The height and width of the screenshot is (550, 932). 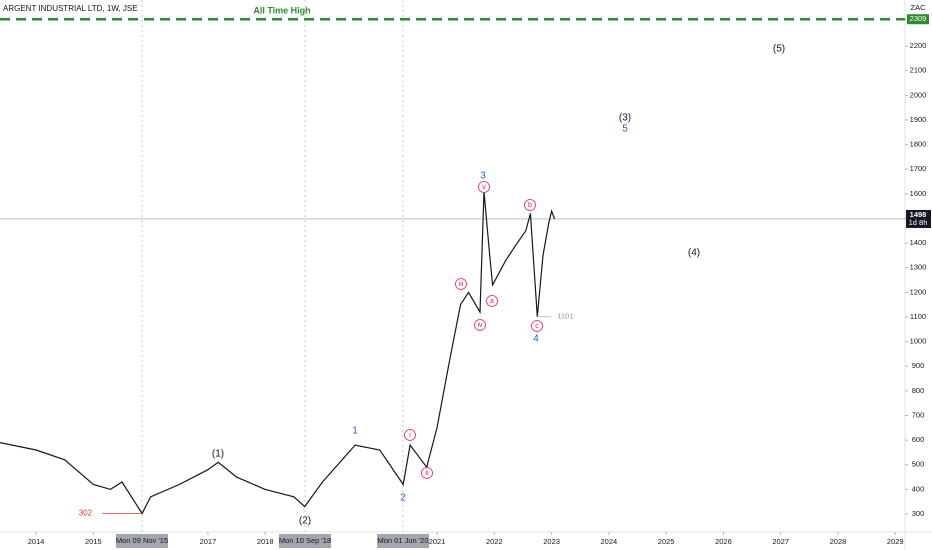 I want to click on wave-label: iii, so click(x=461, y=284).